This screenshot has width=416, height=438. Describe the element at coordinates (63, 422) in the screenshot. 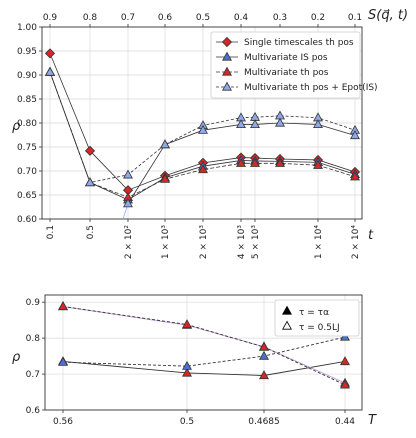

I see `x-tick-label: 0.56` at that location.